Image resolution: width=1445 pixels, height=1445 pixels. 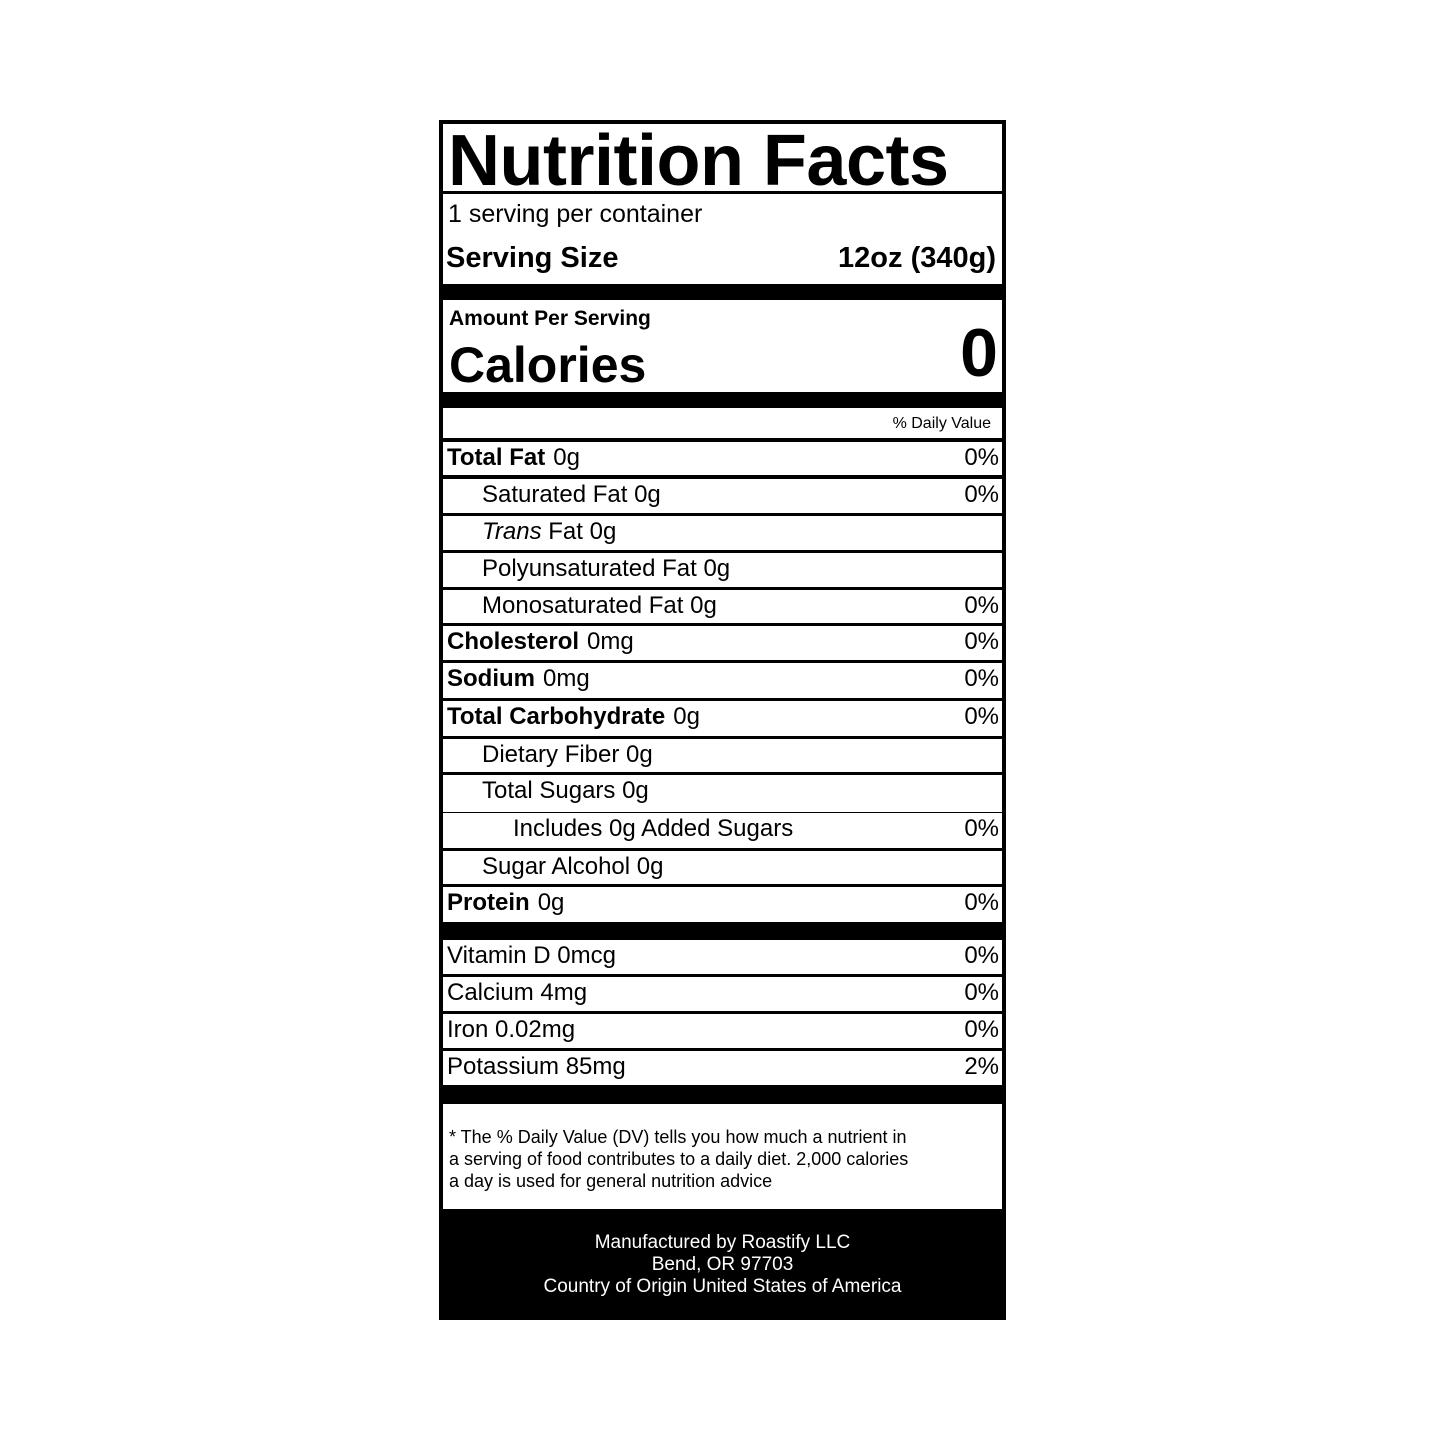 I want to click on nutrient-name: Potassium 85mg, so click(x=536, y=1067).